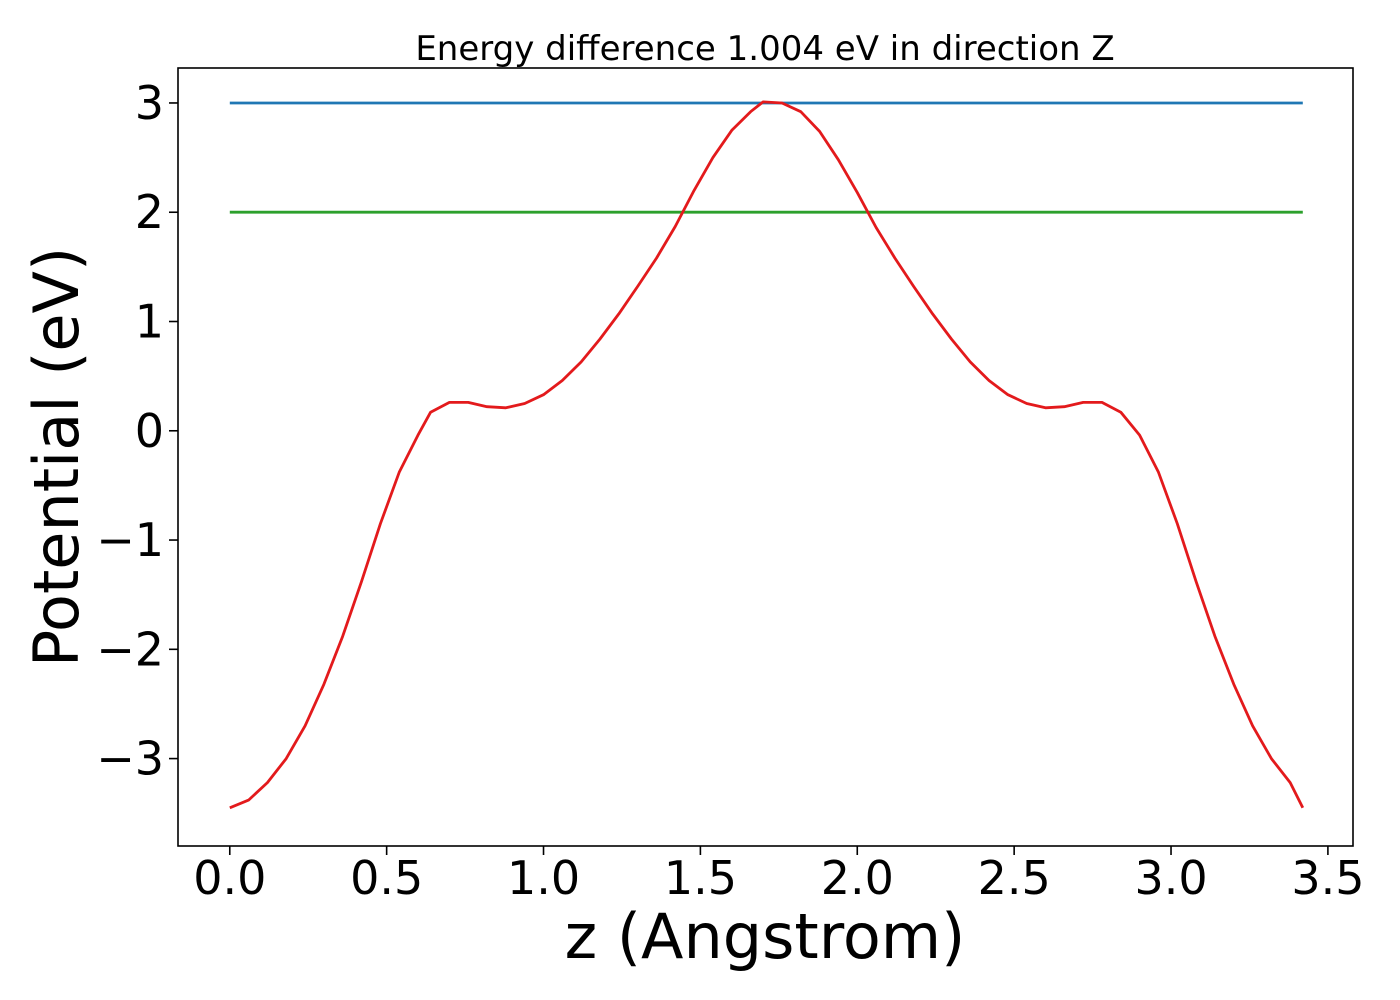  I want to click on y-tick-label: 0, so click(149, 431).